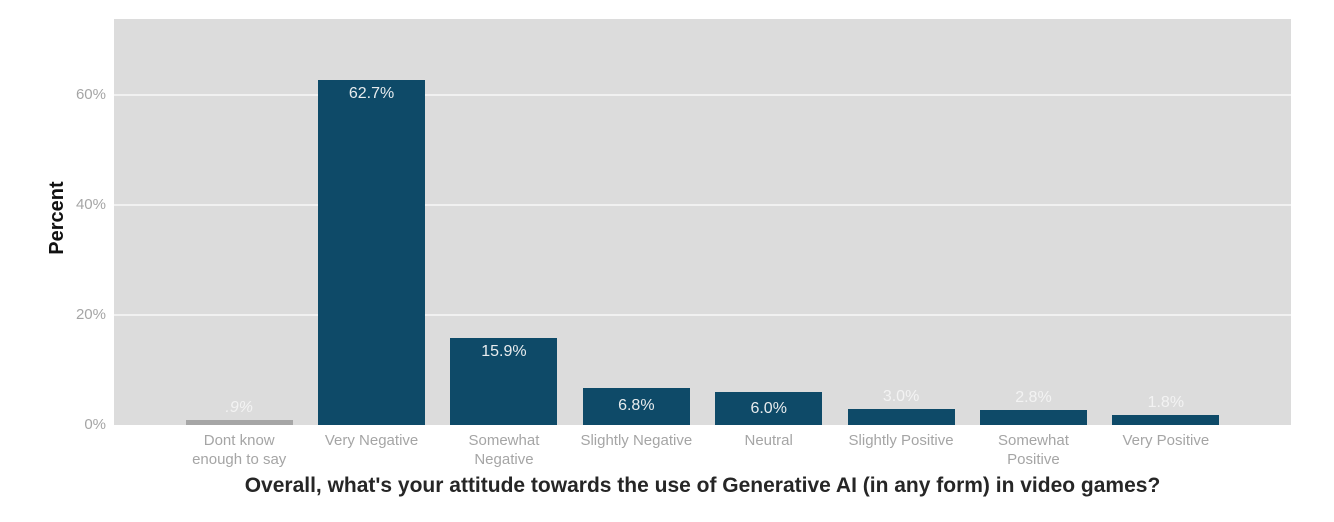  What do you see at coordinates (90, 314) in the screenshot?
I see `y-tick-label: 20%` at bounding box center [90, 314].